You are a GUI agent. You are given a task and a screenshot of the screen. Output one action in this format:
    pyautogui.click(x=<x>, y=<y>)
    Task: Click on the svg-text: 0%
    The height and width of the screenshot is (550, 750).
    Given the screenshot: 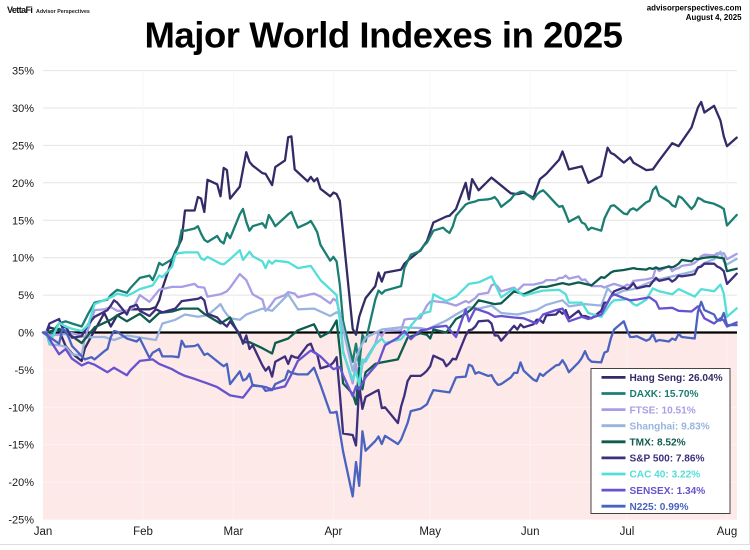 What is the action you would take?
    pyautogui.click(x=26, y=334)
    